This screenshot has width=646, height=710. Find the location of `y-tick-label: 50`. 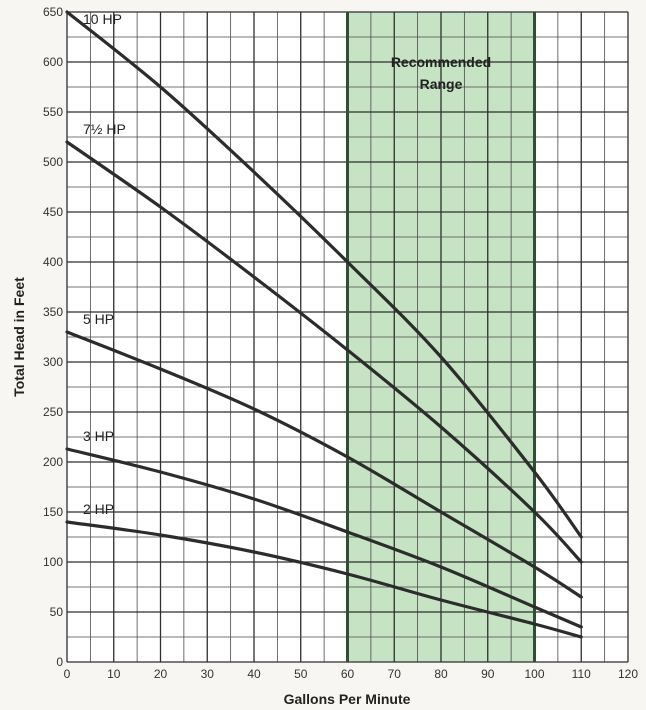

y-tick-label: 50 is located at coordinates (57, 612).